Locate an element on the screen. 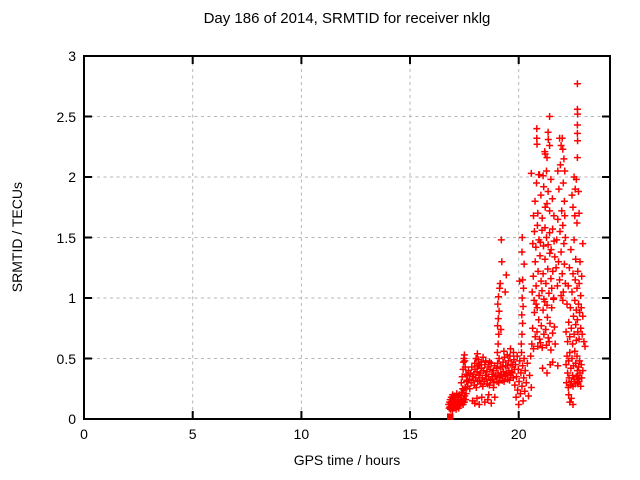  y-tick-label: 2.5 is located at coordinates (66, 116).